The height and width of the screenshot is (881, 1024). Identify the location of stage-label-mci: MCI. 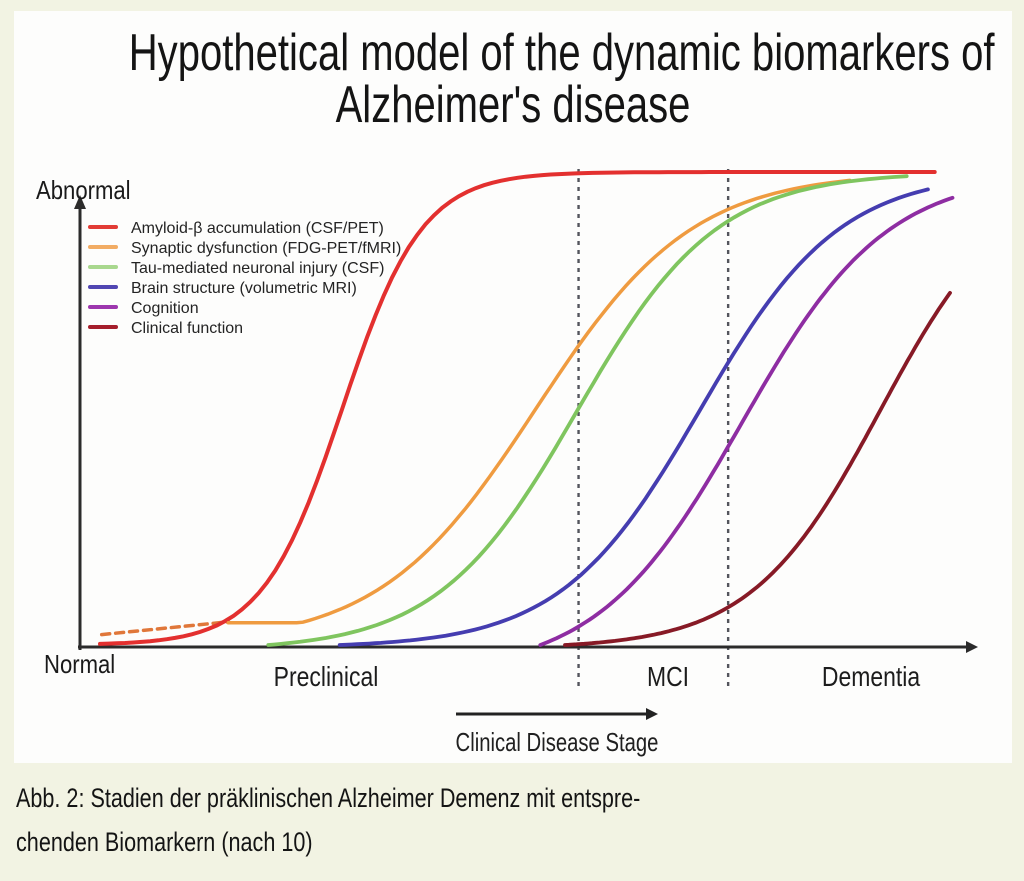
(667, 676).